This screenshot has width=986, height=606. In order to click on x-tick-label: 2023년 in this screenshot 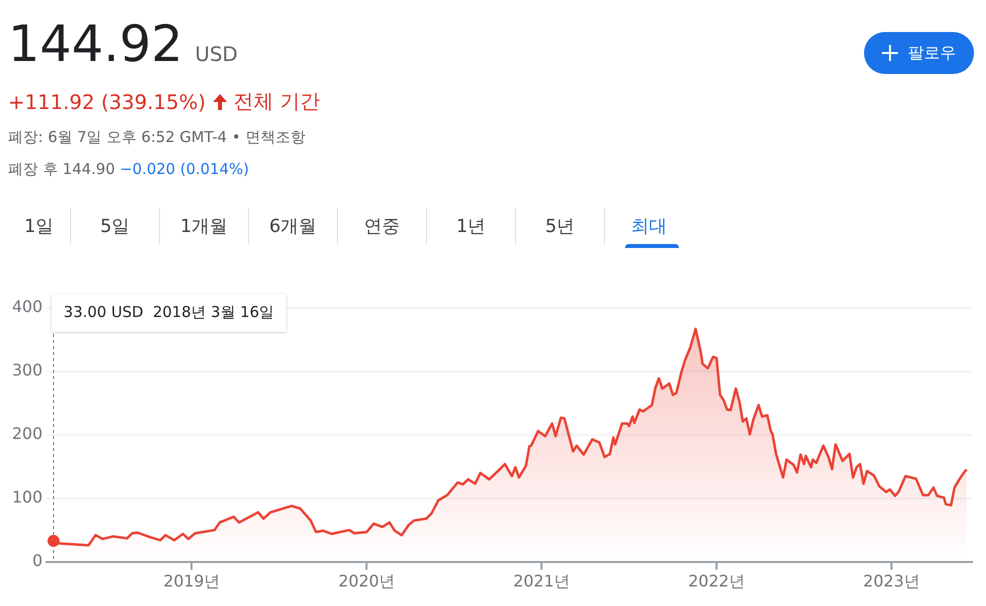, I will do `click(891, 581)`.